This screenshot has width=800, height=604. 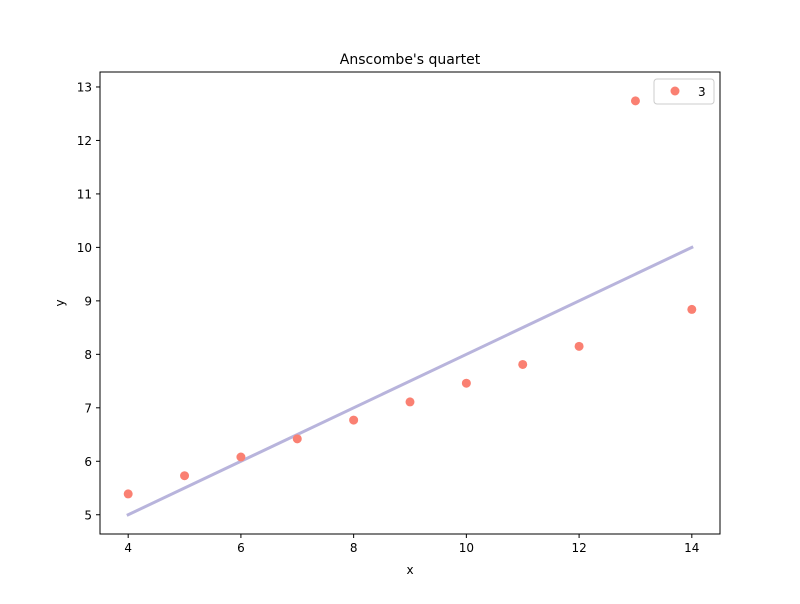 What do you see at coordinates (411, 544) in the screenshot?
I see `x-axis-ticks: 4 6 8 10 12 14` at bounding box center [411, 544].